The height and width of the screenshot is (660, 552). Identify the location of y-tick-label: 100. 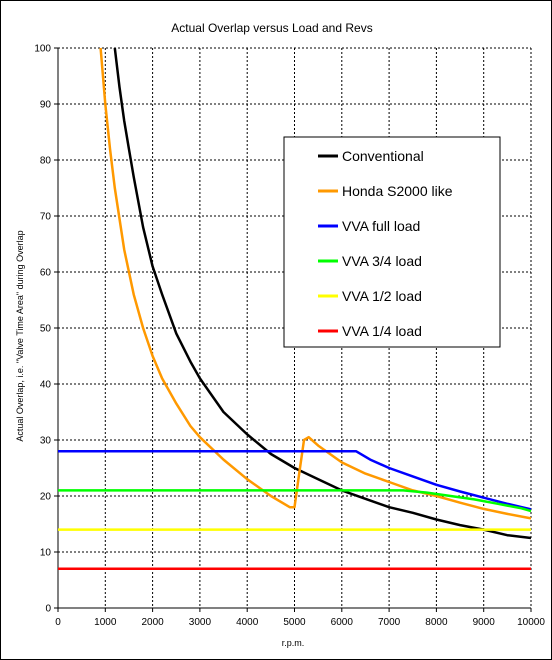
(42, 49).